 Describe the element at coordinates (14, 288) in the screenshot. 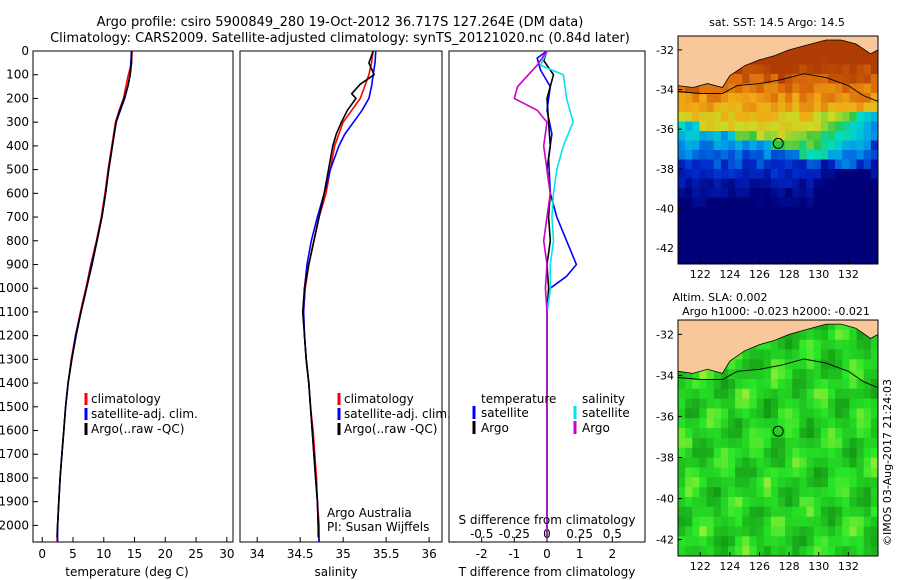

I see `y-tick-label: 1000` at that location.